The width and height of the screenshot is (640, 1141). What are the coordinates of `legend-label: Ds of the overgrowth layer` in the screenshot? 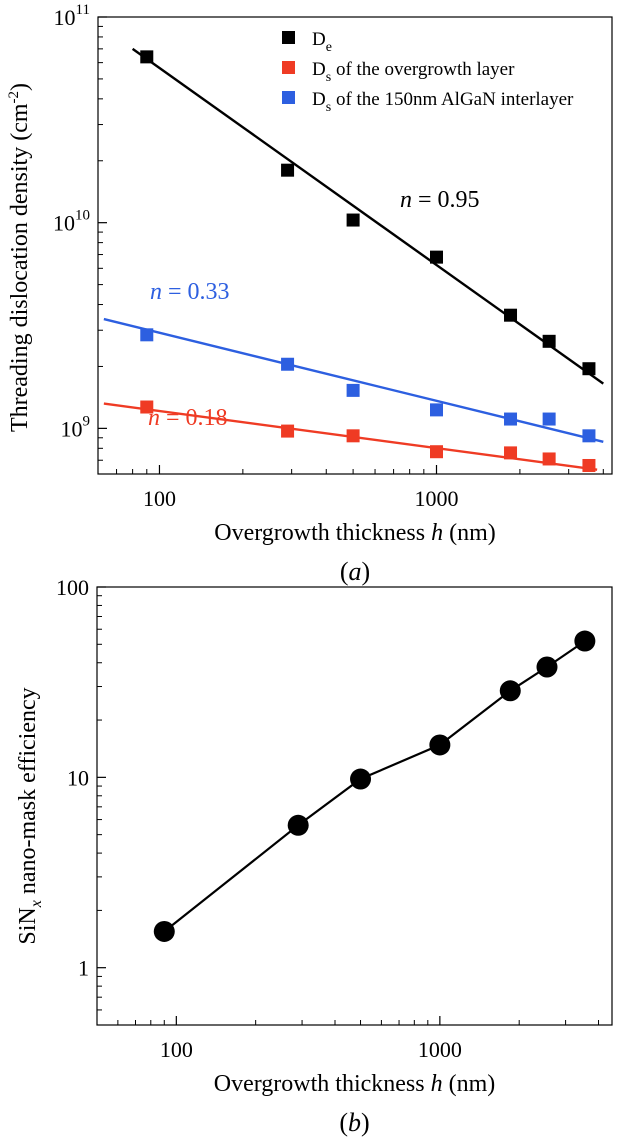 It's located at (413, 72).